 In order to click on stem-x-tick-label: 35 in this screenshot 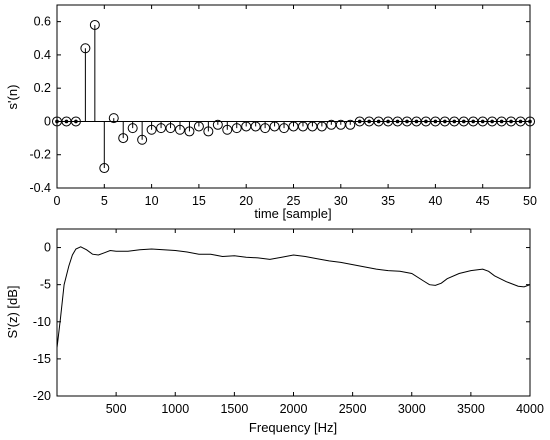, I will do `click(388, 201)`.